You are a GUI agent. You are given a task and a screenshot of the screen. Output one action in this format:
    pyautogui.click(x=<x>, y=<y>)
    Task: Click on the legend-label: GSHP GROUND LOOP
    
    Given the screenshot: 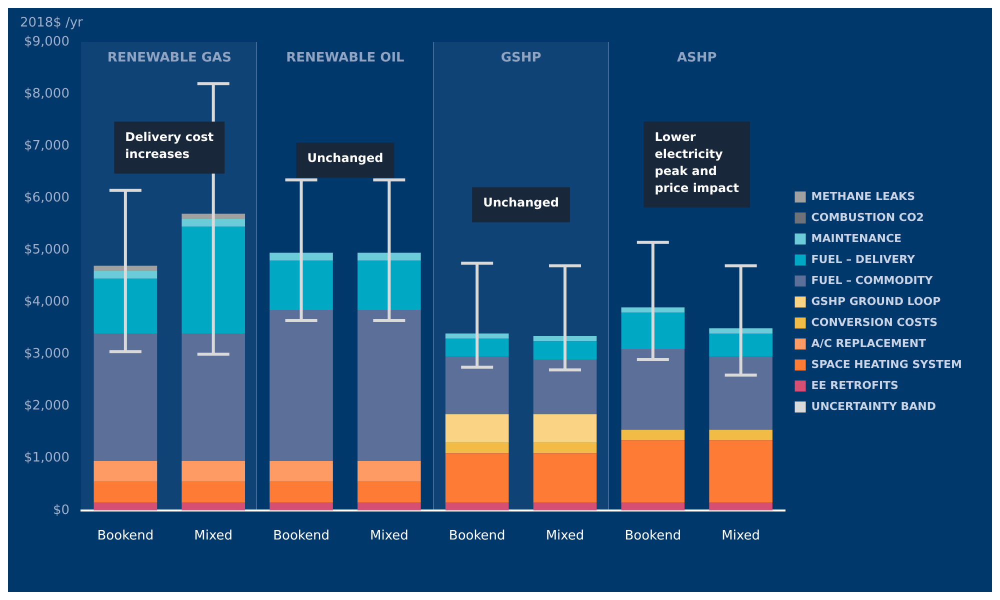 What is the action you would take?
    pyautogui.click(x=876, y=301)
    